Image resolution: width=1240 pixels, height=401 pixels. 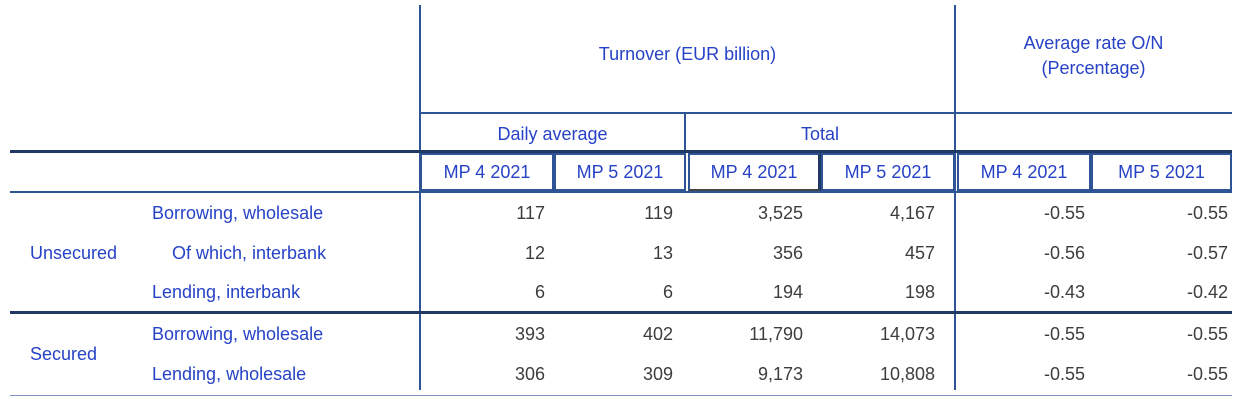 What do you see at coordinates (667, 292) in the screenshot?
I see `cell-daily-mp5: 6` at bounding box center [667, 292].